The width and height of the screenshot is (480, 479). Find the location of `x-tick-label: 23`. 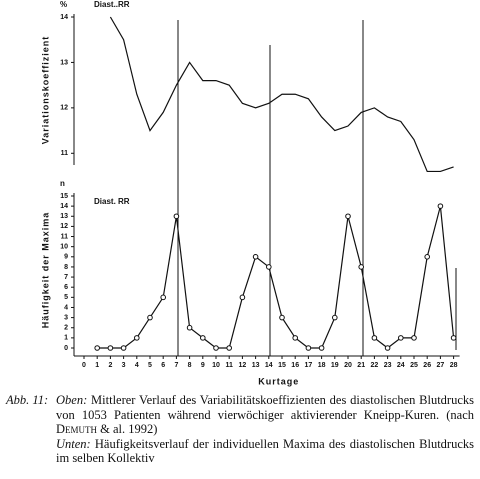

x-tick-label: 23 is located at coordinates (388, 365).